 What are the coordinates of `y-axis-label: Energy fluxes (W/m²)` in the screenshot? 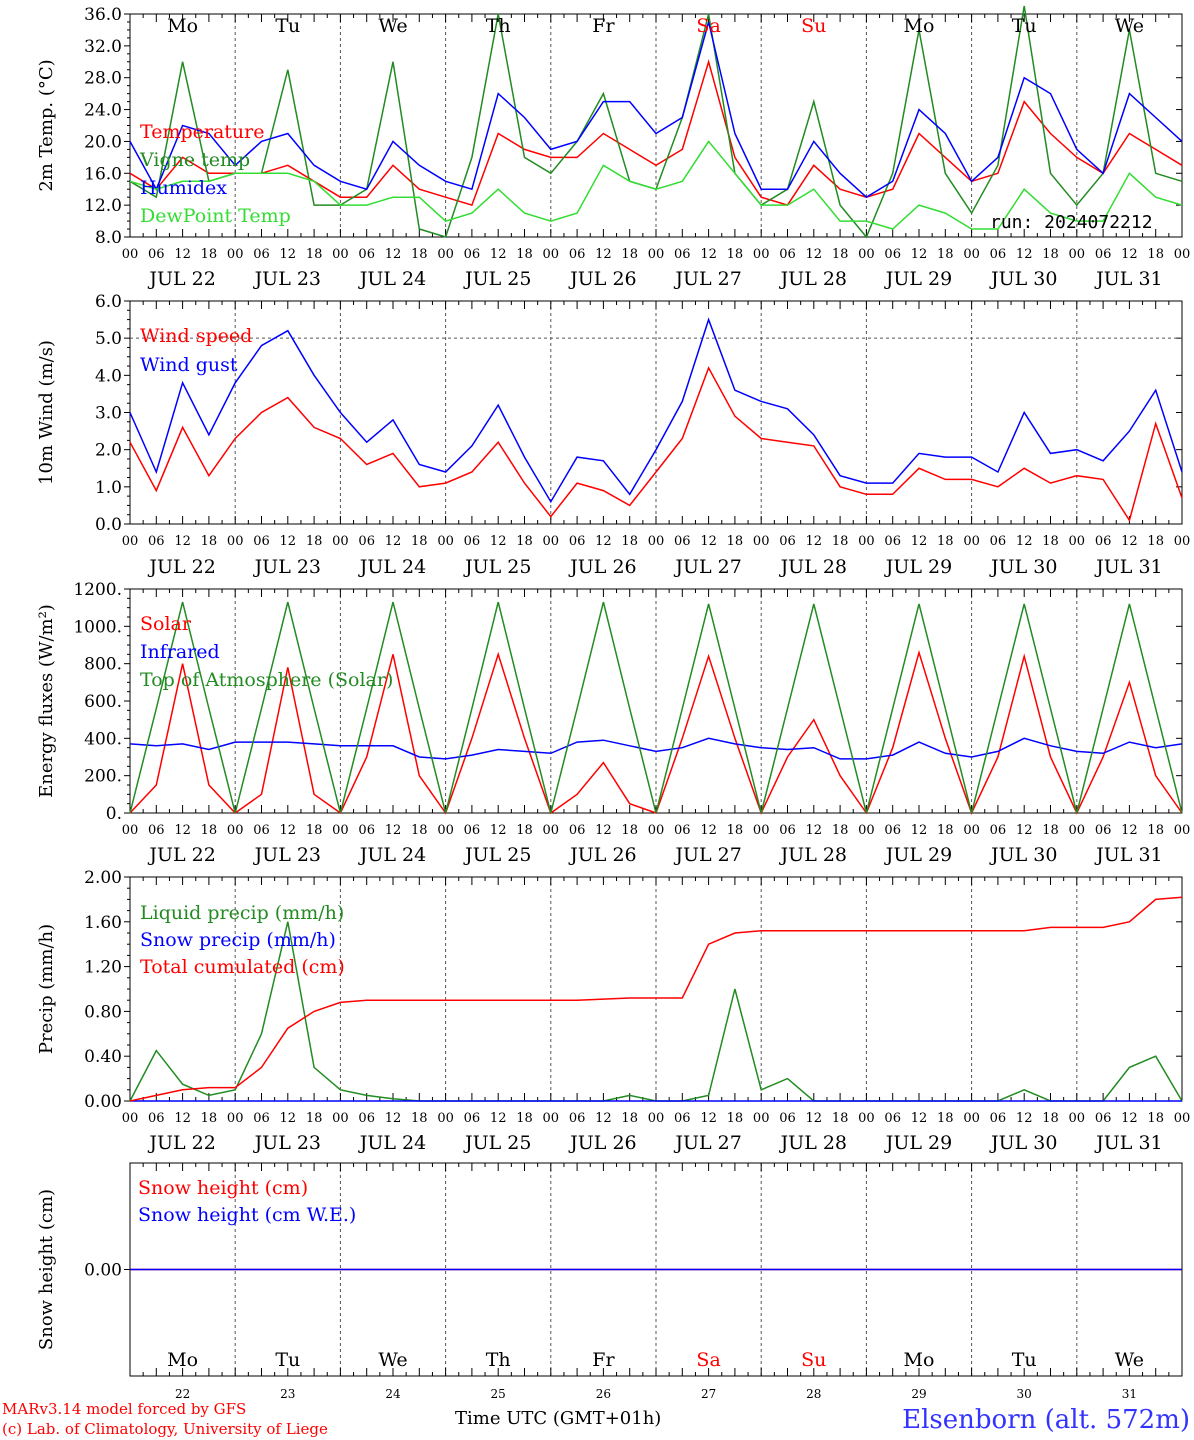 It's located at (46, 701).